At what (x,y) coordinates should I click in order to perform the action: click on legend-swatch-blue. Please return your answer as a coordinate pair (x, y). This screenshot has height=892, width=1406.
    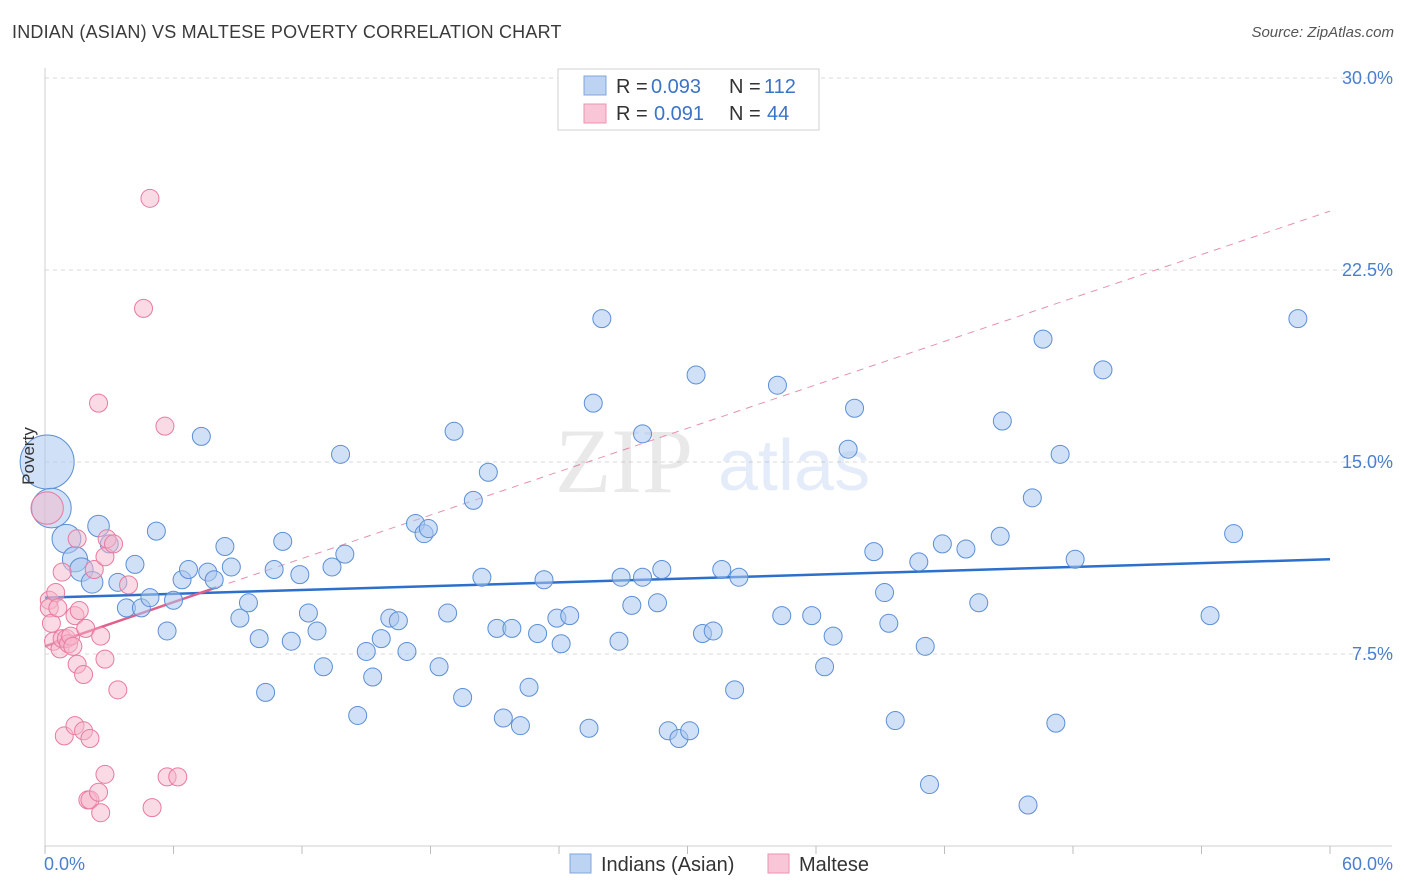
    Looking at the image, I should click on (595, 85).